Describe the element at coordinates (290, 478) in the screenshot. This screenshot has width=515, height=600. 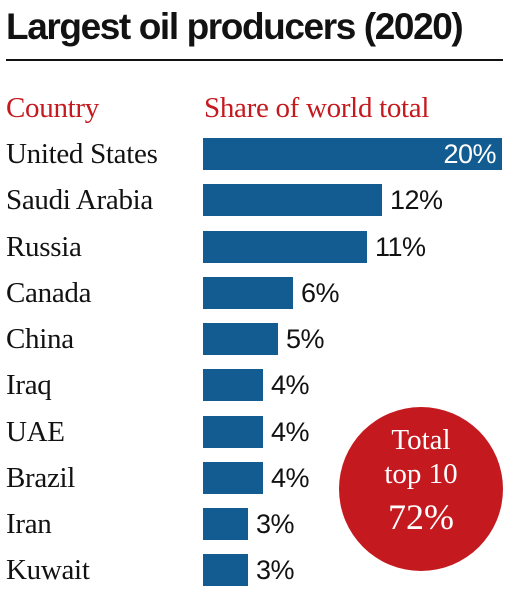
I see `value-label-brazil: 4%` at that location.